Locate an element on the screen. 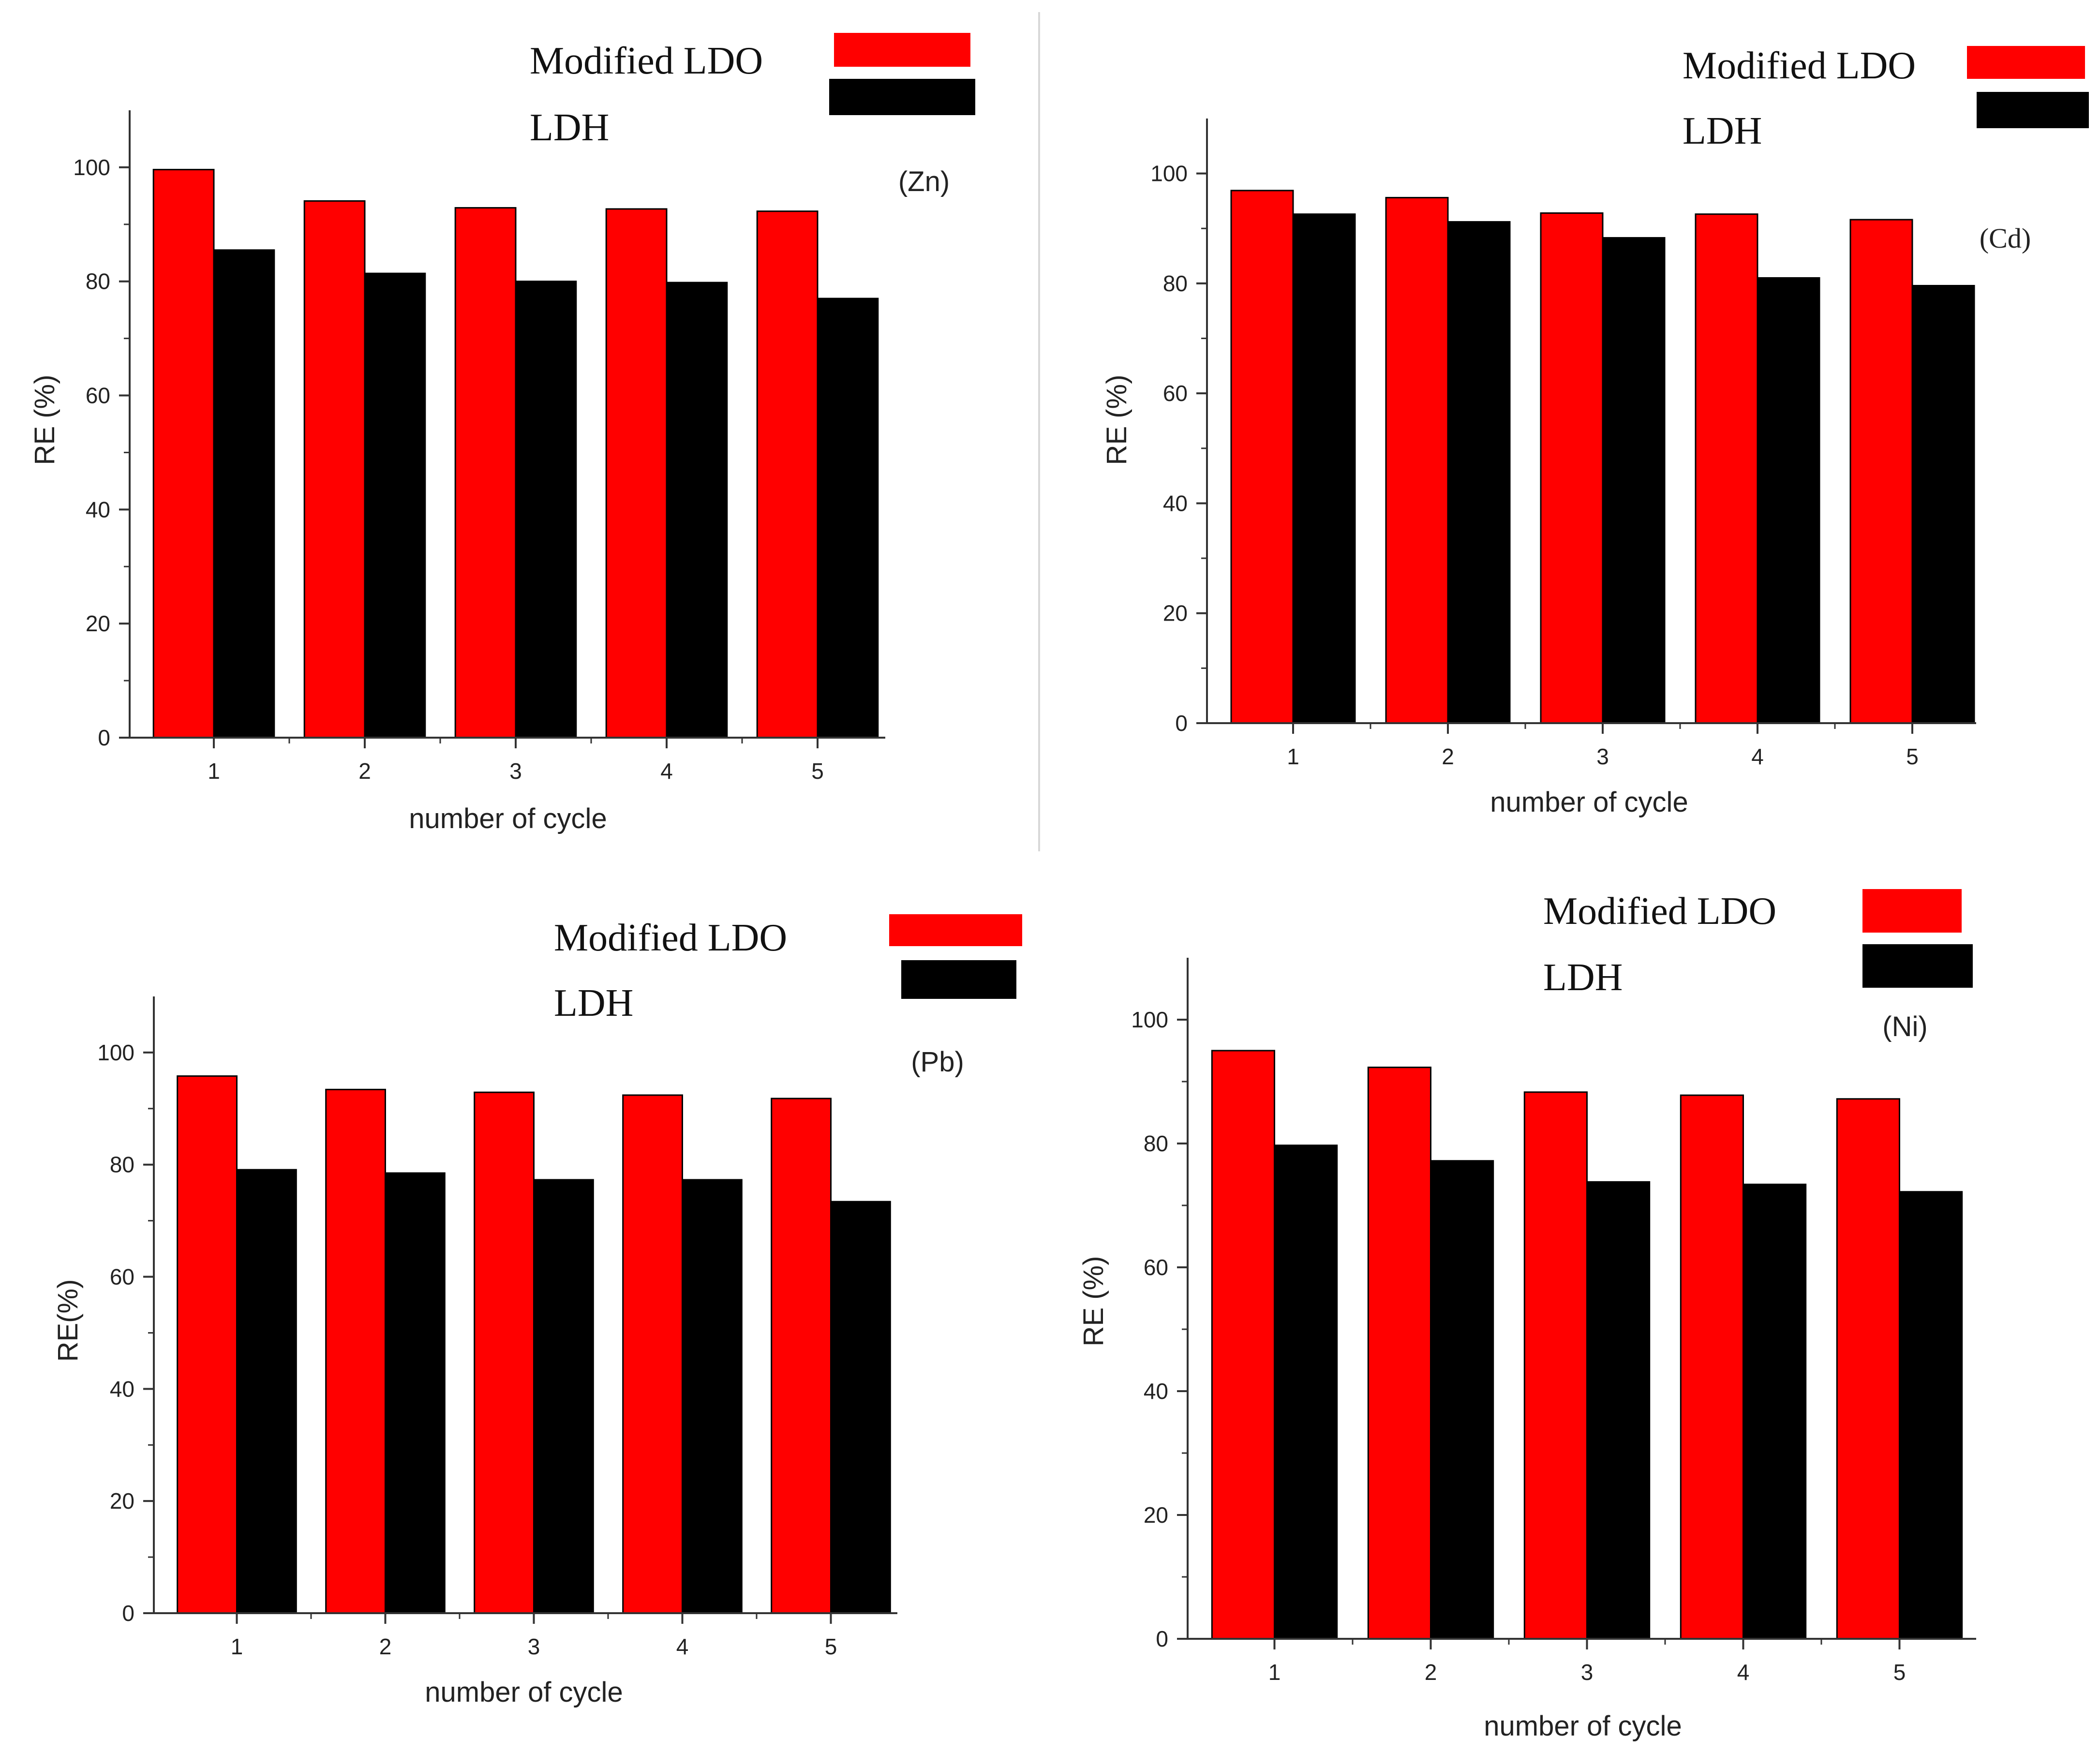 This screenshot has width=2100, height=1752. legend-zn: Modified LDO LDH is located at coordinates (752, 91).